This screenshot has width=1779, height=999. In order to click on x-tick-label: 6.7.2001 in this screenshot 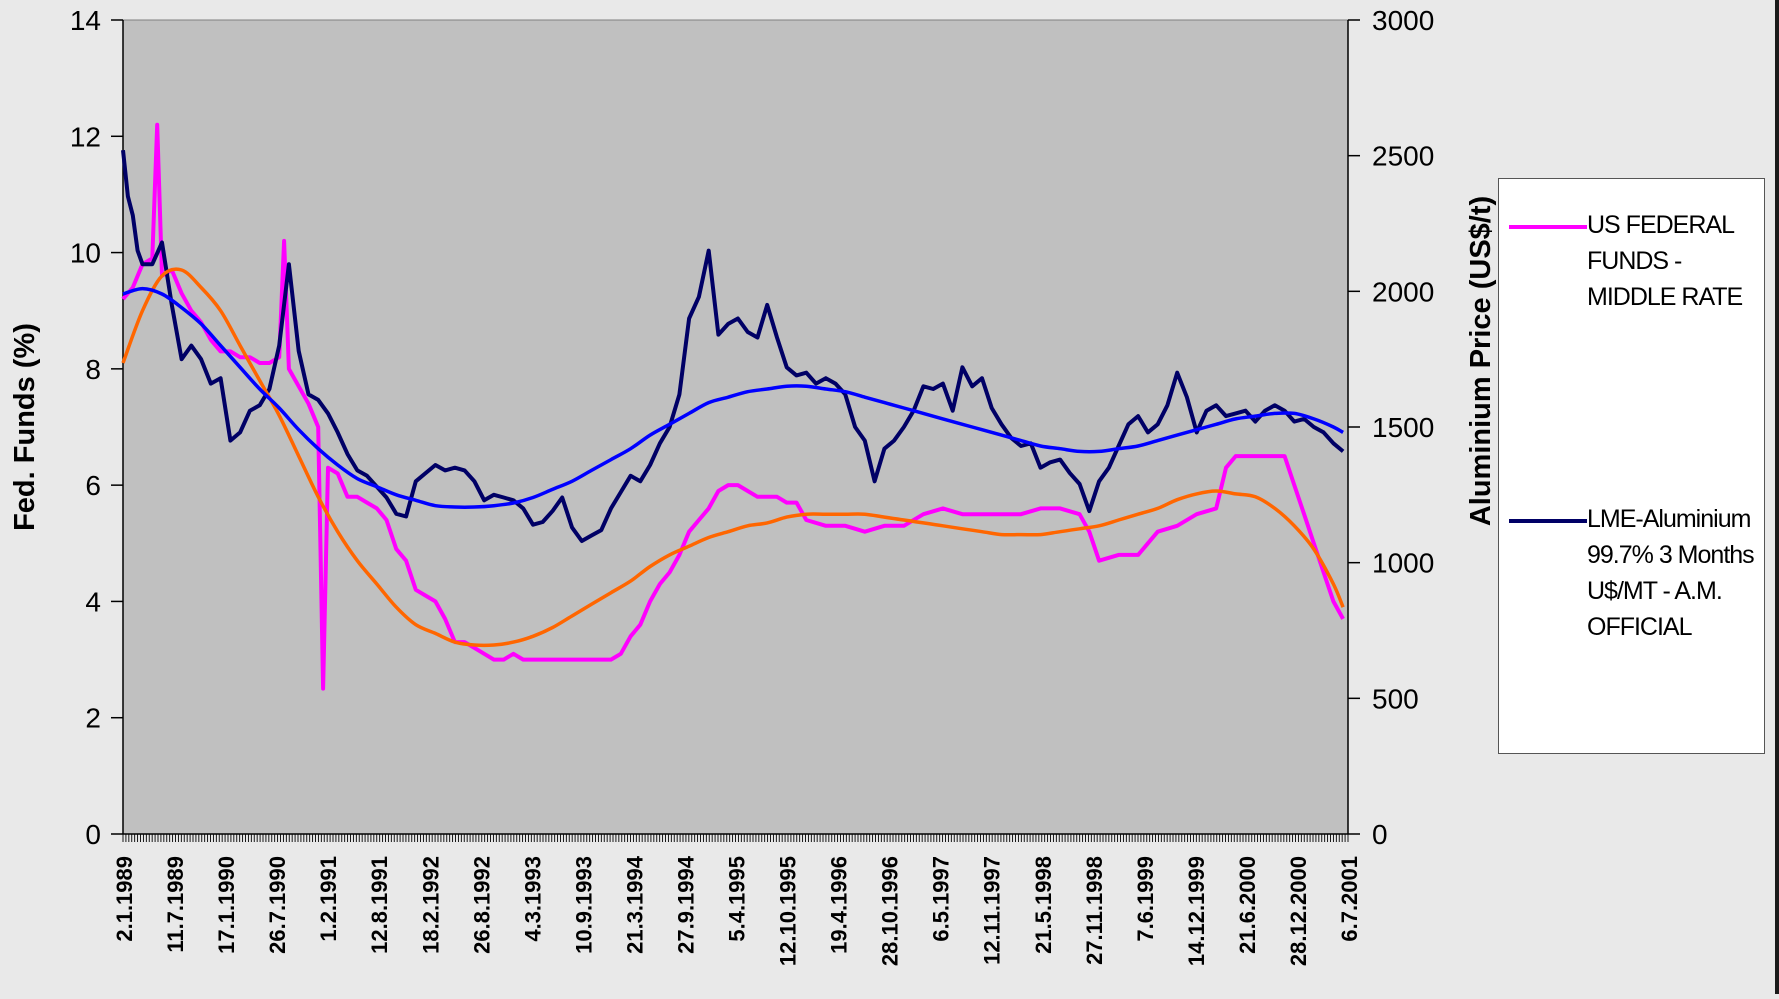, I will do `click(1349, 899)`.